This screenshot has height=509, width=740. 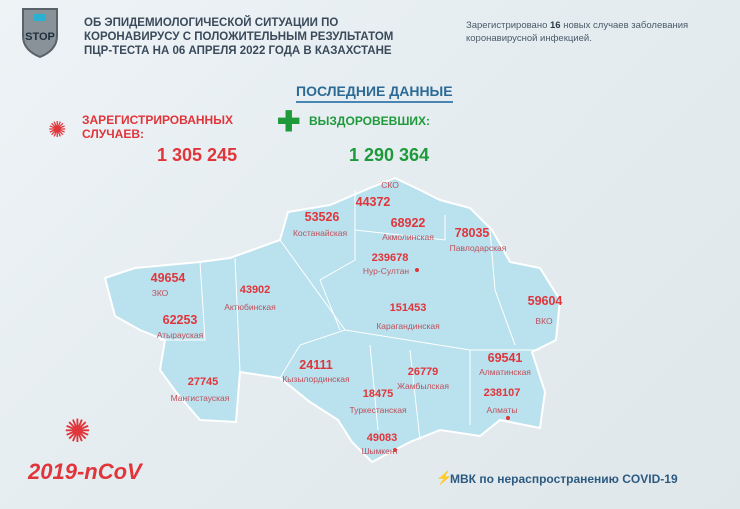 What do you see at coordinates (85, 471) in the screenshot?
I see `ncov-label: 2019-nCoV` at bounding box center [85, 471].